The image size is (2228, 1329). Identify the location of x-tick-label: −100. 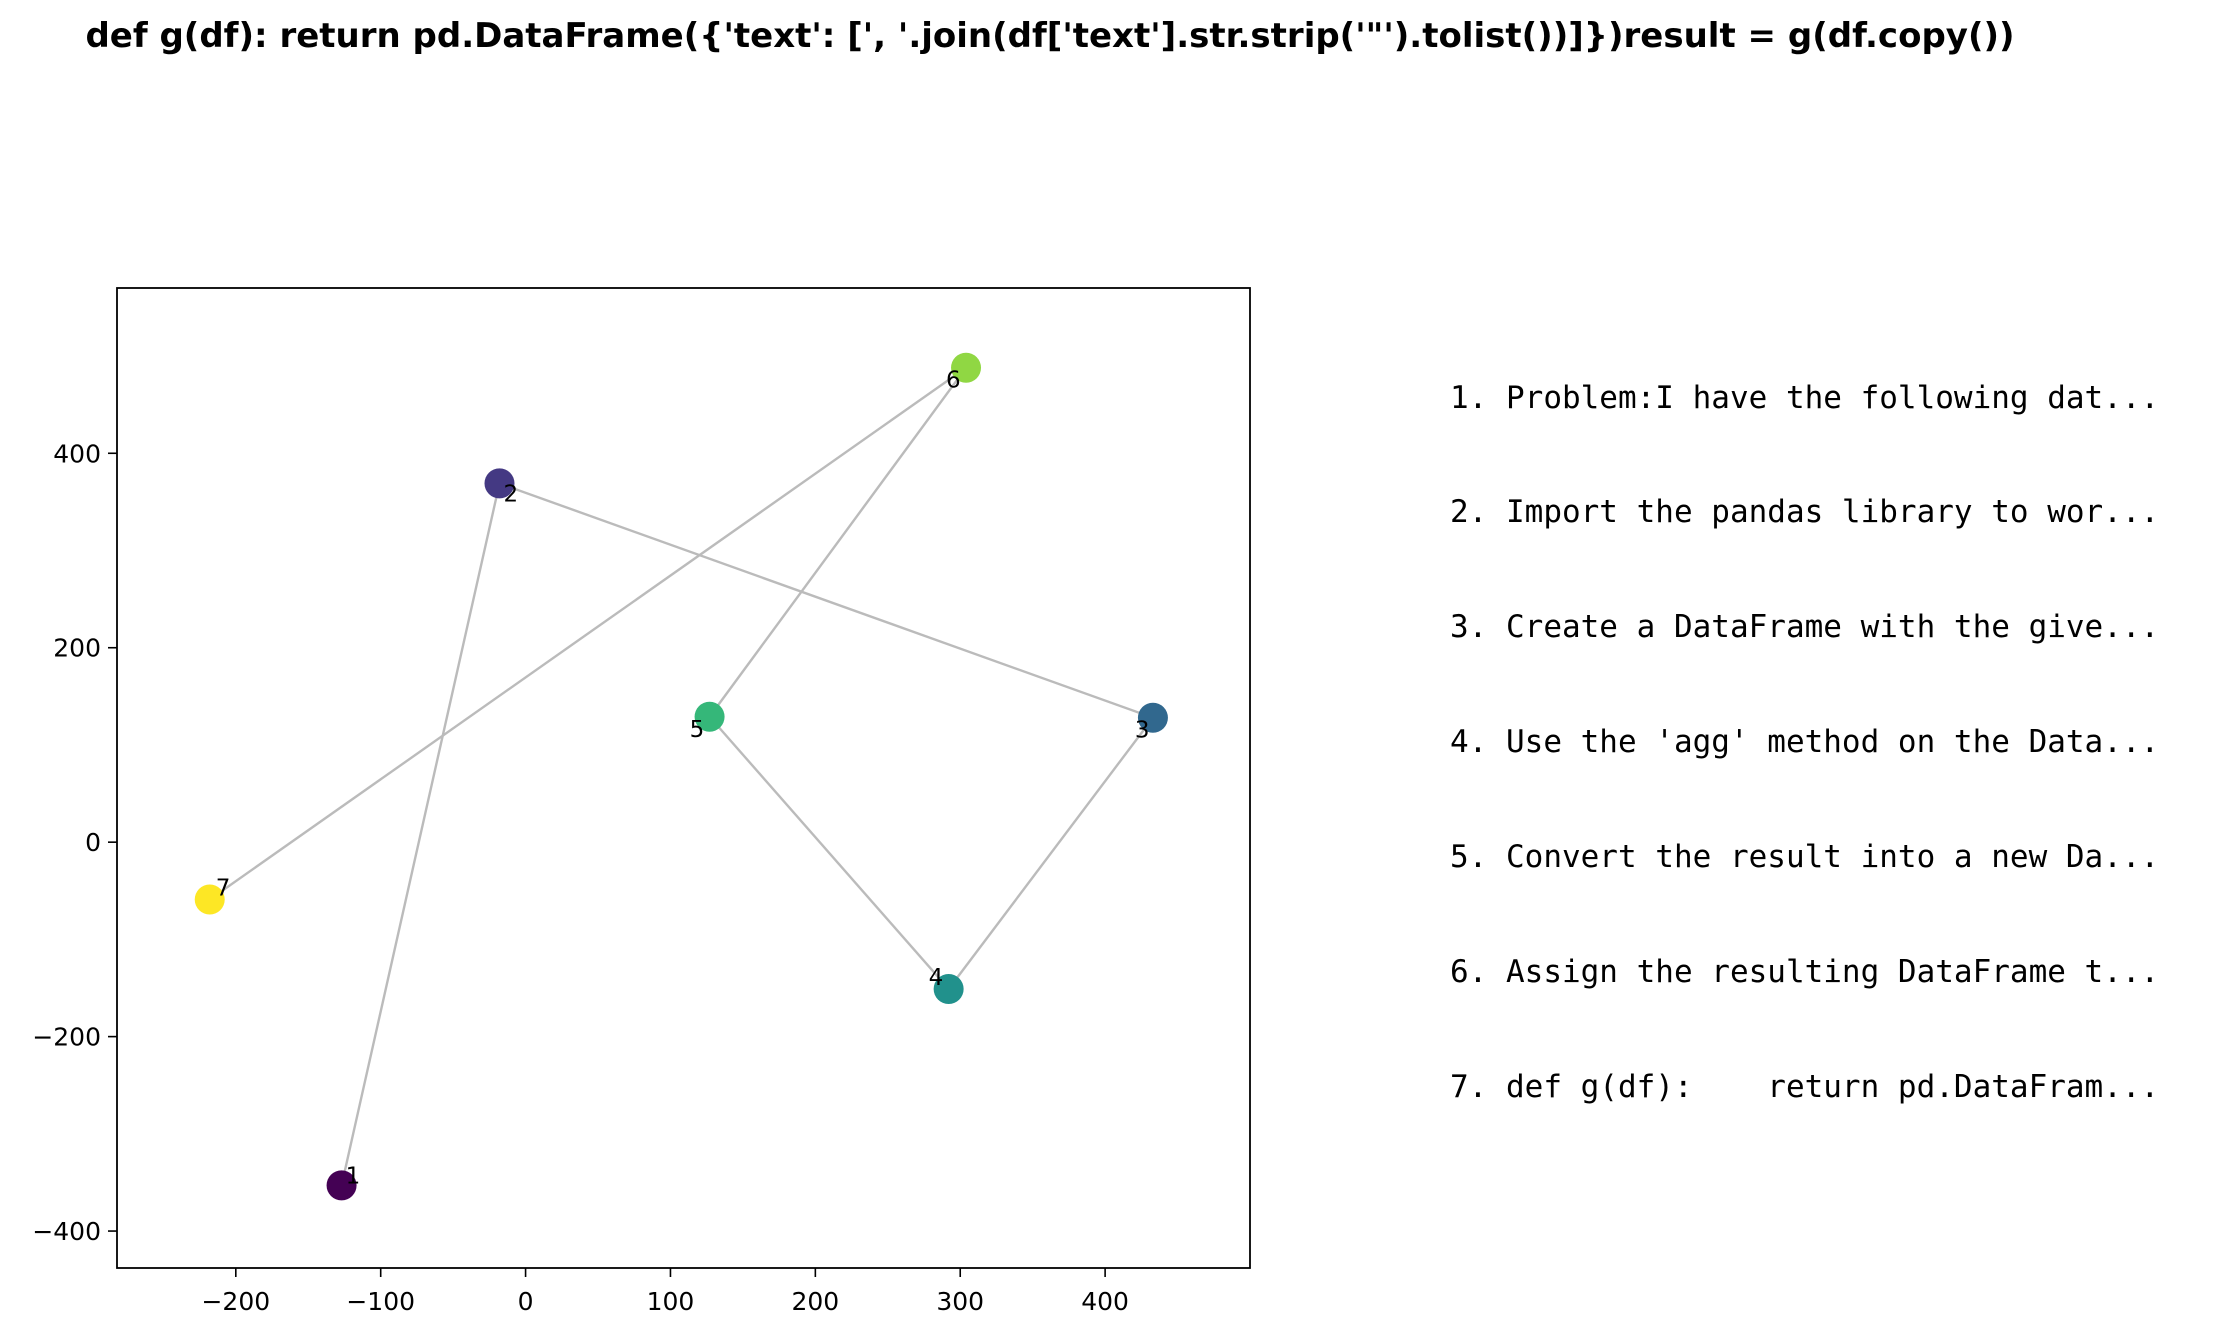
(380, 1301).